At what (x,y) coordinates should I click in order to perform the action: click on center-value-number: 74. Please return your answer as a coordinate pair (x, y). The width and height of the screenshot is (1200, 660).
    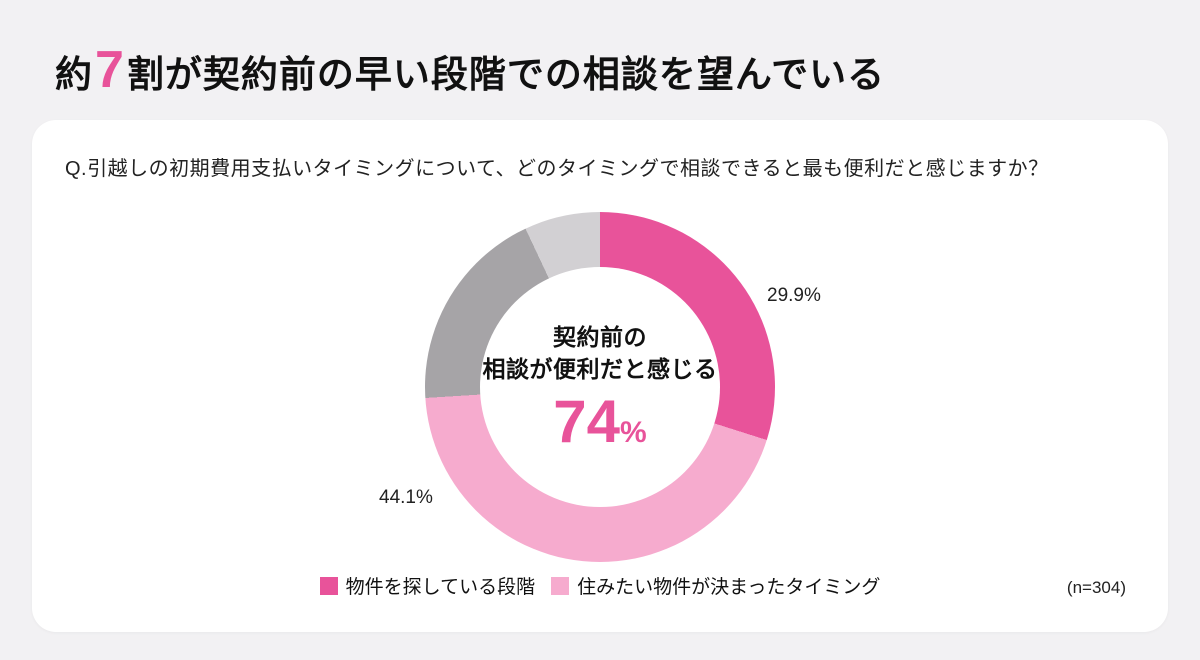
    Looking at the image, I should click on (587, 422).